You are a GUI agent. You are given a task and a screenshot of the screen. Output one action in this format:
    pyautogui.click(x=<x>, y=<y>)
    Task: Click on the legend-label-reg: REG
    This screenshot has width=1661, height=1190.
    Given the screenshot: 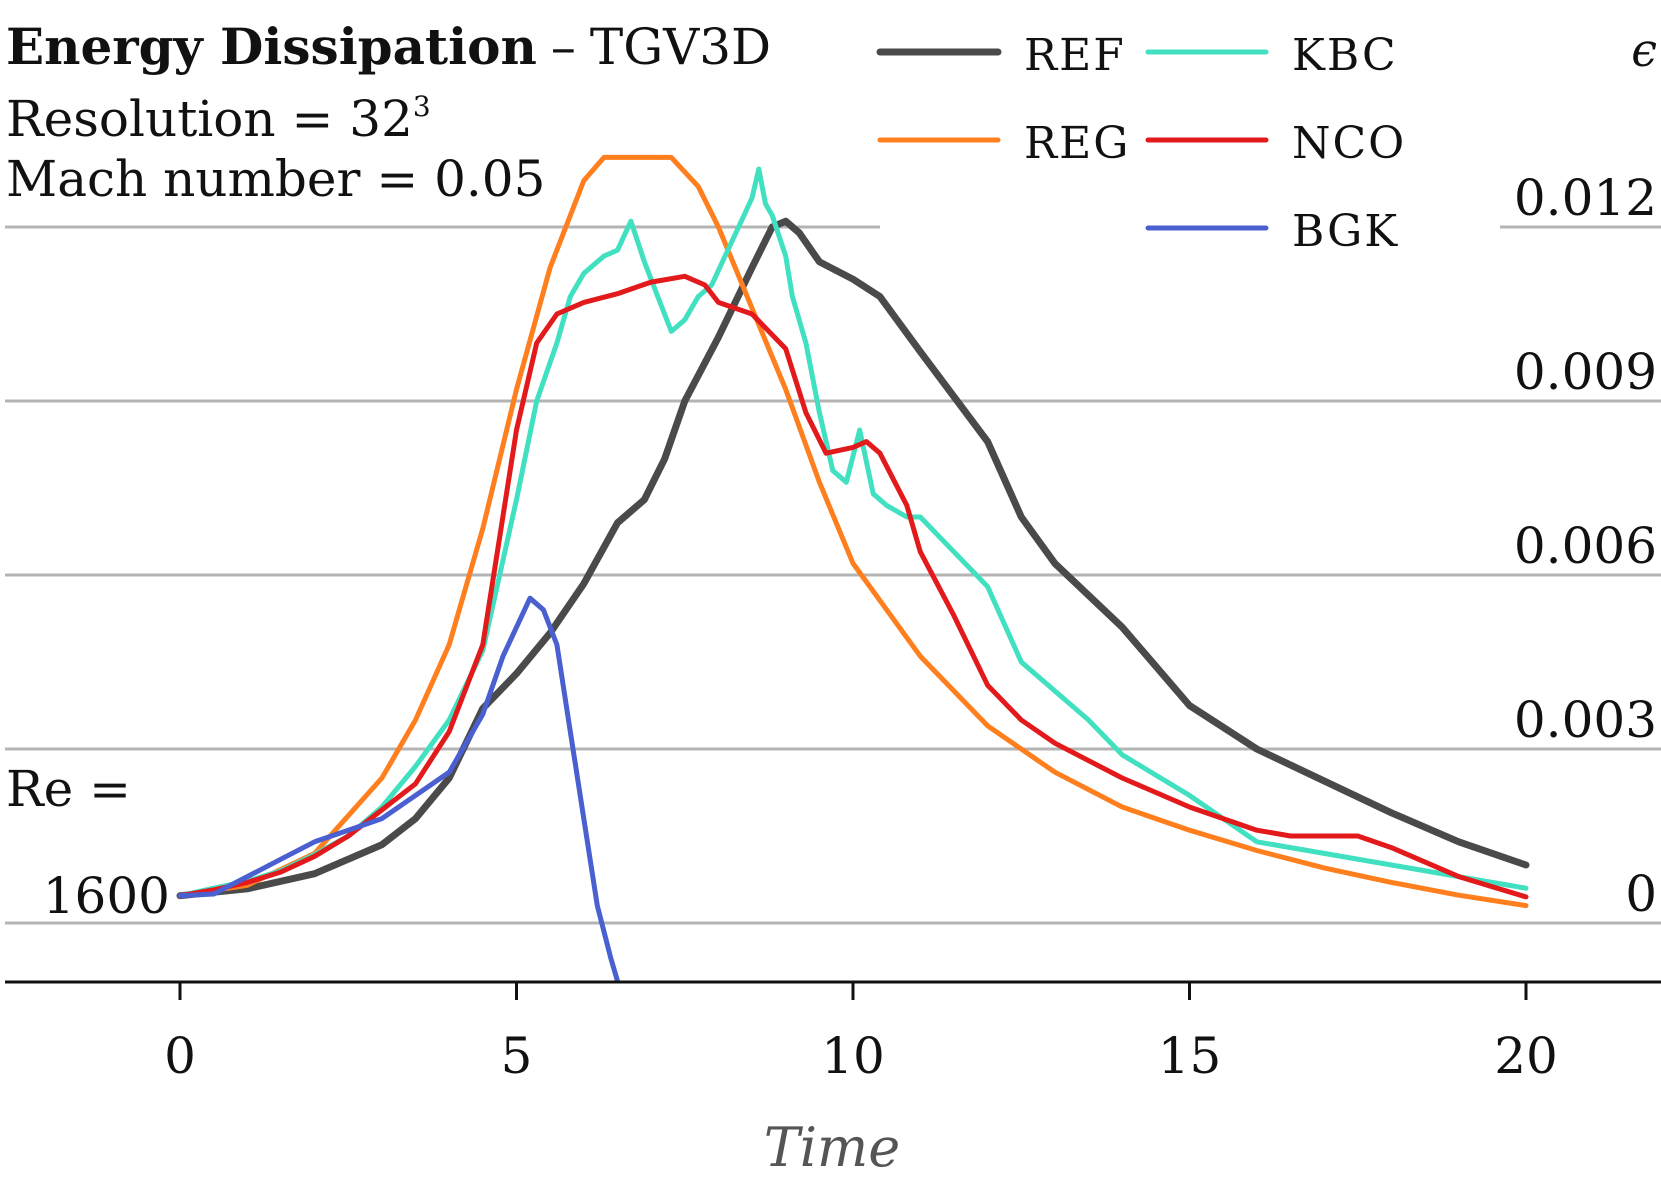 What is the action you would take?
    pyautogui.click(x=1077, y=143)
    